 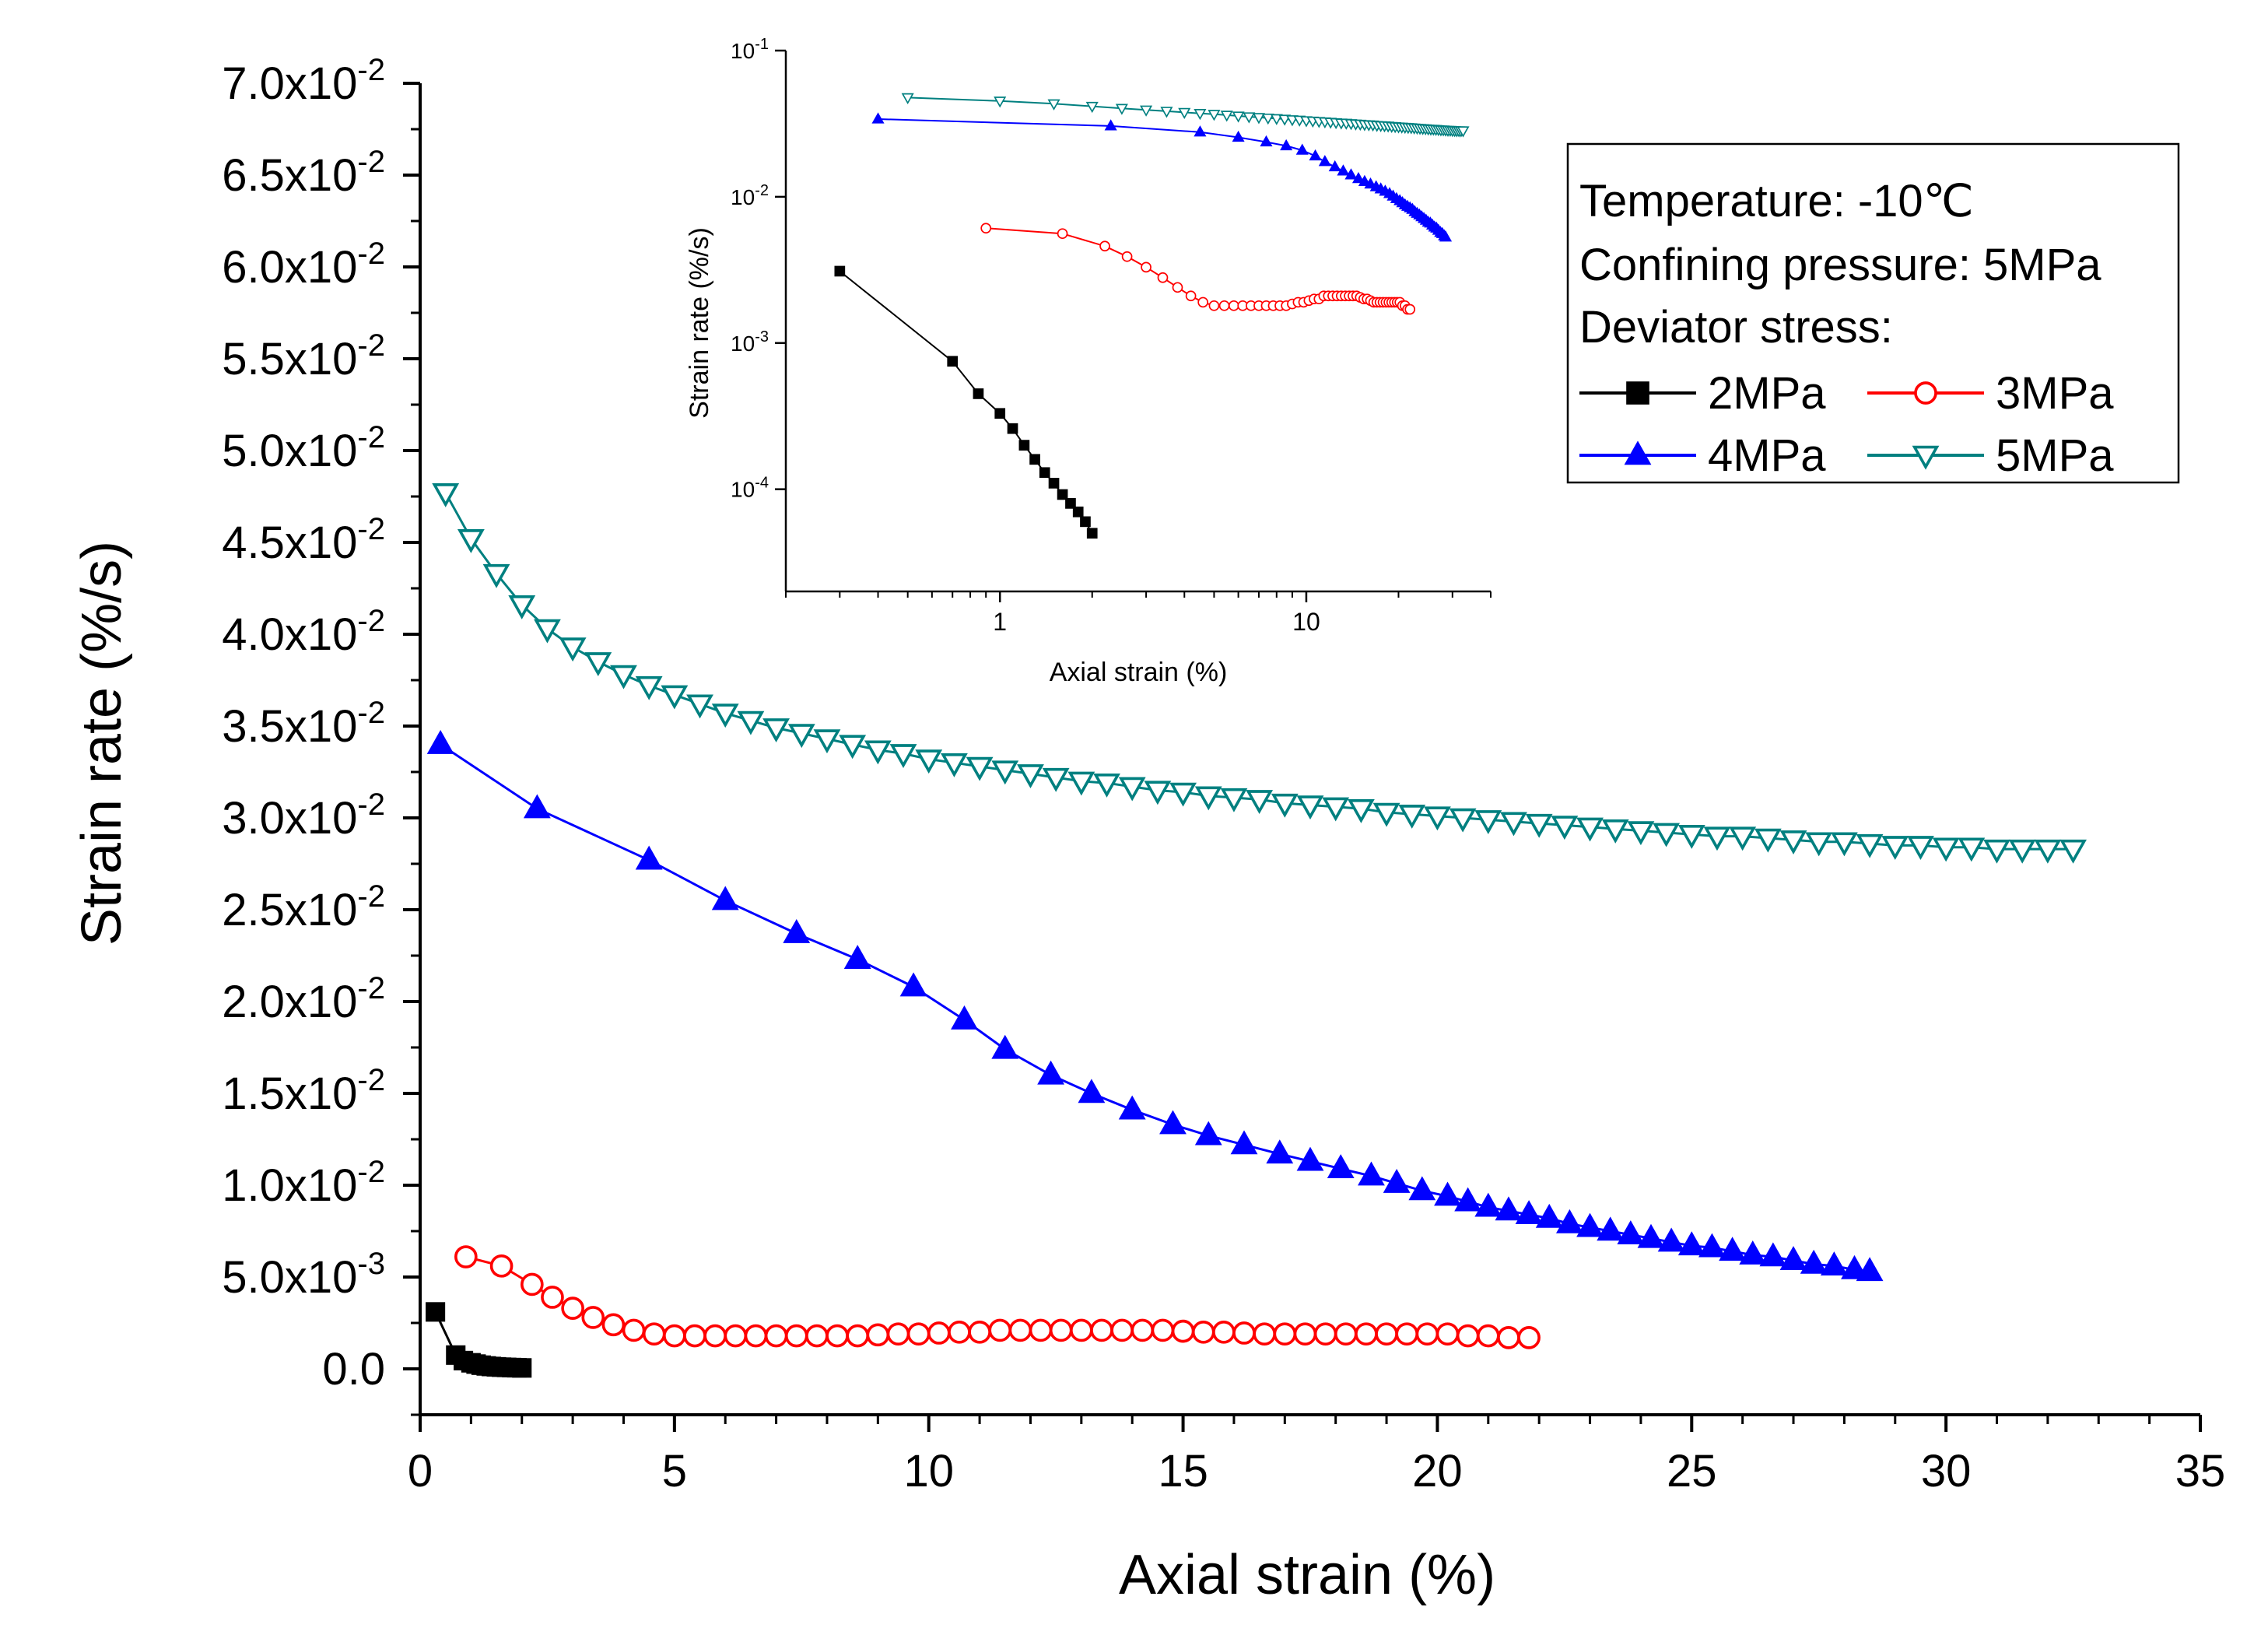 I want to click on main-y-tick-label: 2.5x10⁻², so click(x=303, y=907).